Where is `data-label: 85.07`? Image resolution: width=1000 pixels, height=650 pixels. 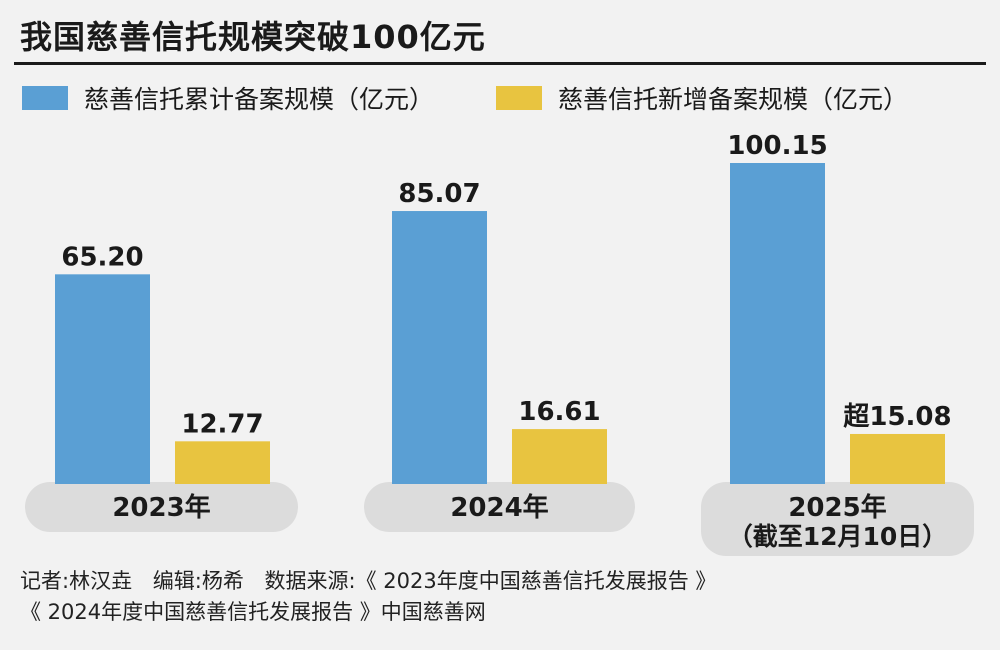 data-label: 85.07 is located at coordinates (439, 194).